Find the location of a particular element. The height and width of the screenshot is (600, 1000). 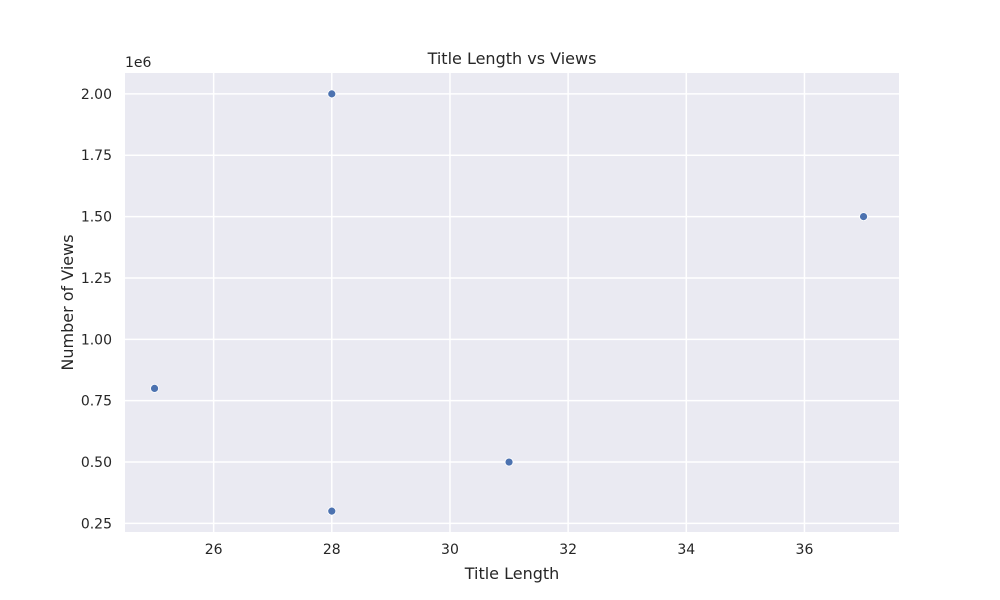

y-tick-label: 1.25 is located at coordinates (96, 279).